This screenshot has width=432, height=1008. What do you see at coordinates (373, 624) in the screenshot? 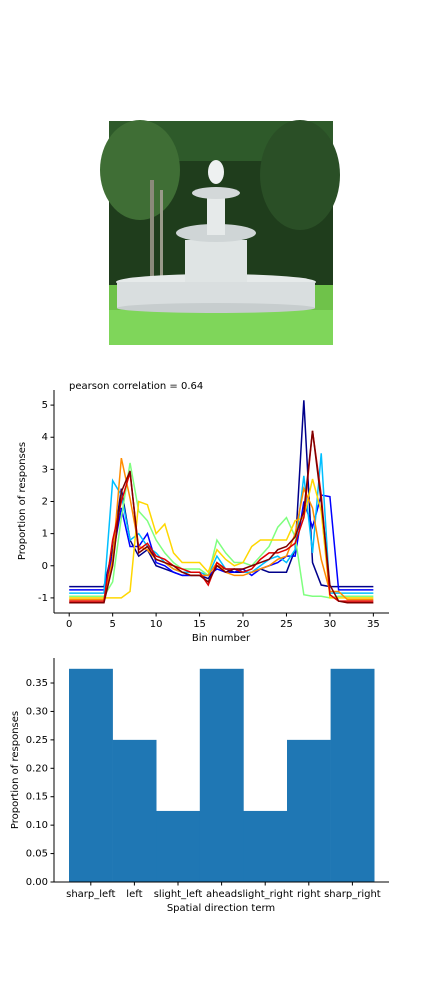
I see `x-tick-label: 35` at bounding box center [373, 624].